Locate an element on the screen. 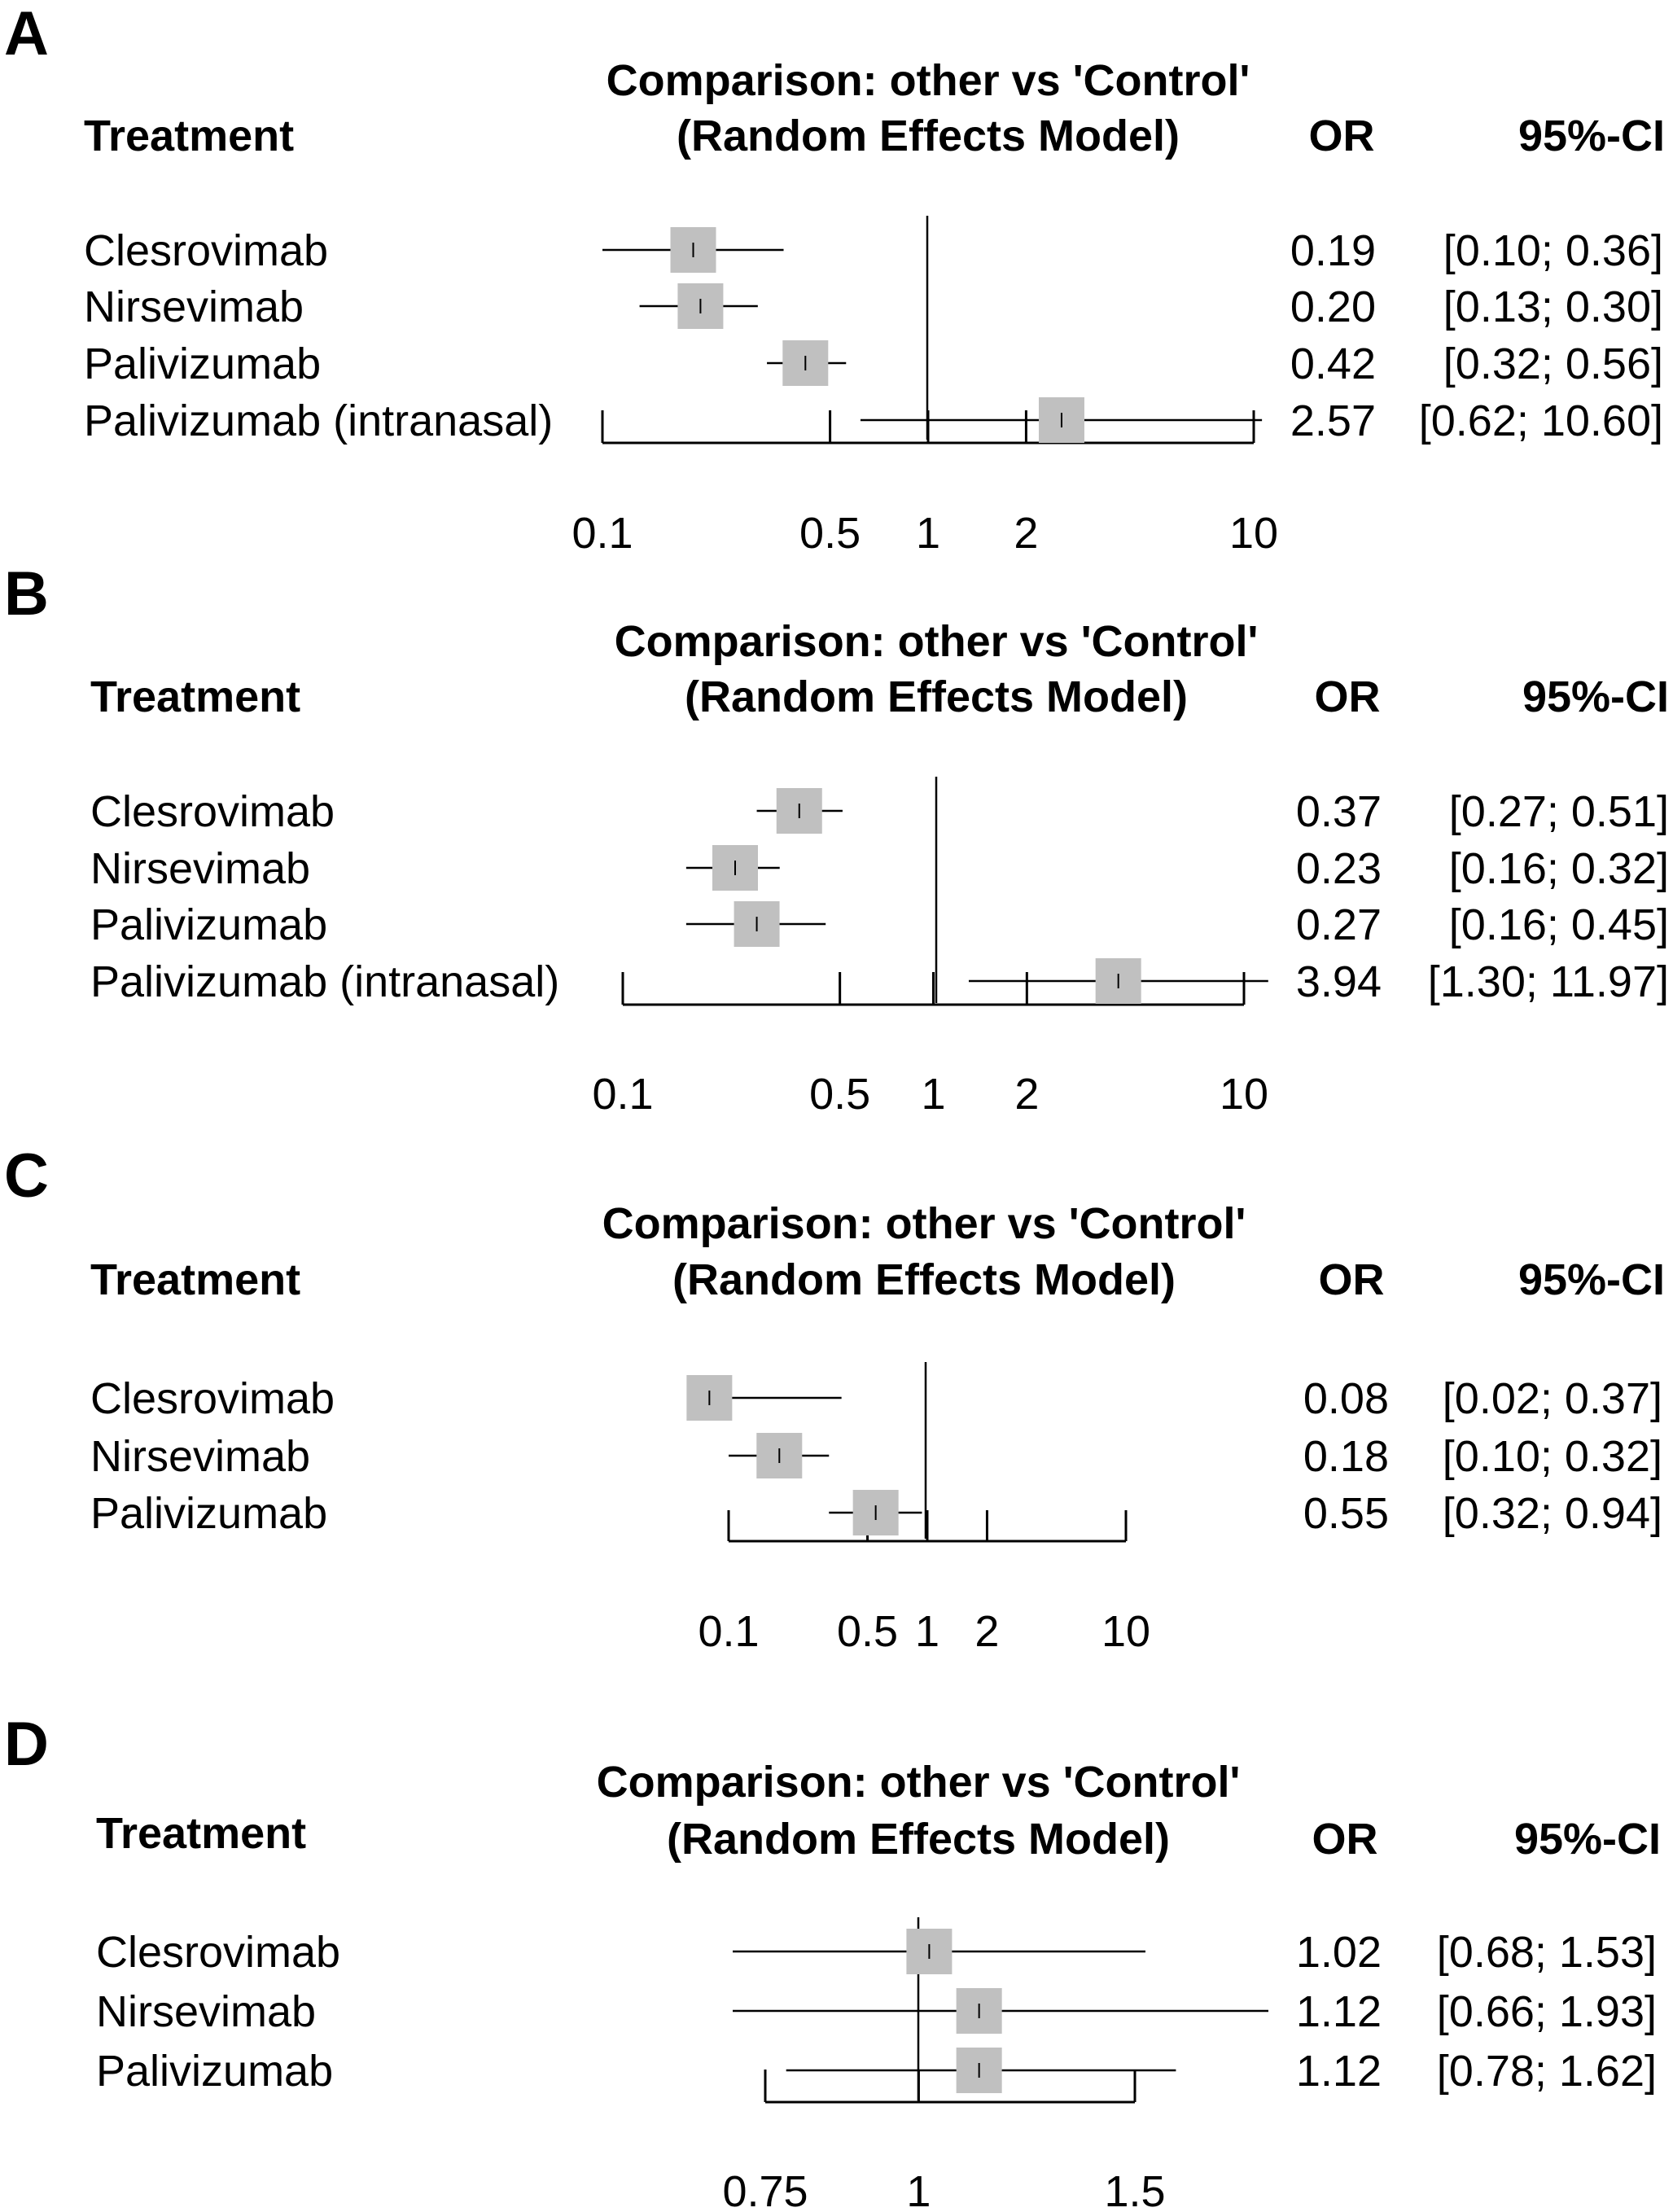 Image resolution: width=1673 pixels, height=2212 pixels. ci-value: [0.66; 1.93] is located at coordinates (1547, 2011).